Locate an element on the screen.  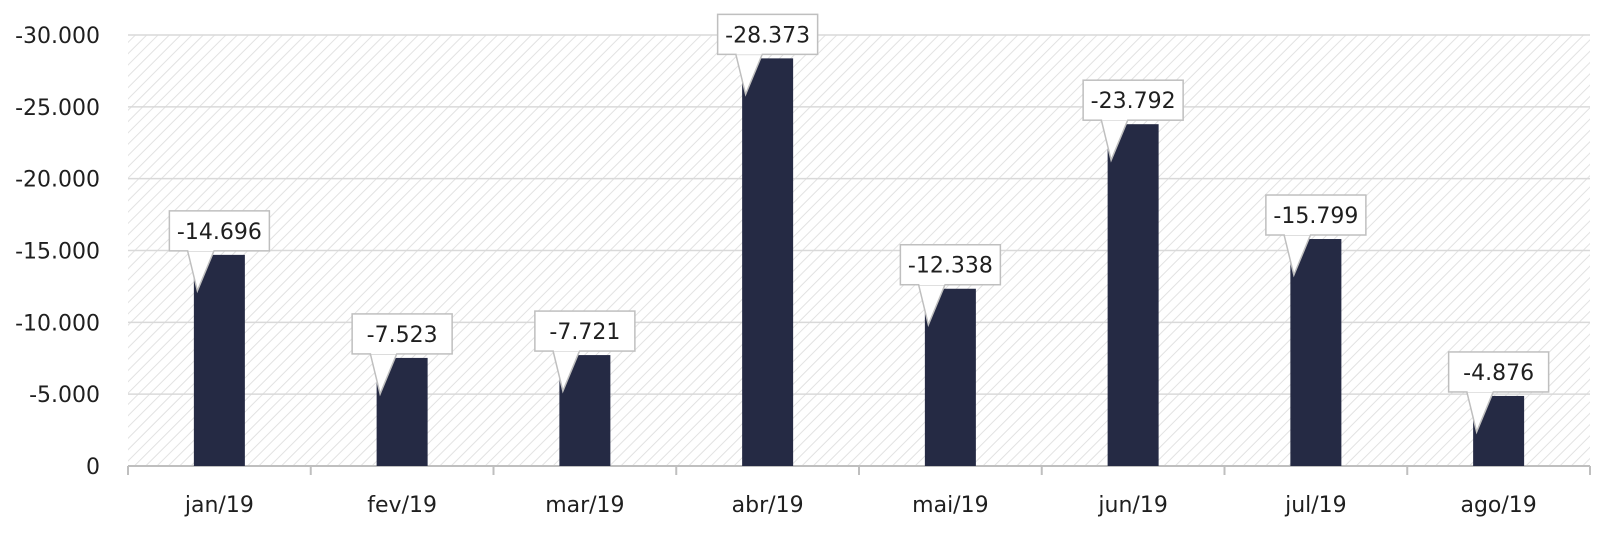
x-tick-label: mai/19 is located at coordinates (950, 505).